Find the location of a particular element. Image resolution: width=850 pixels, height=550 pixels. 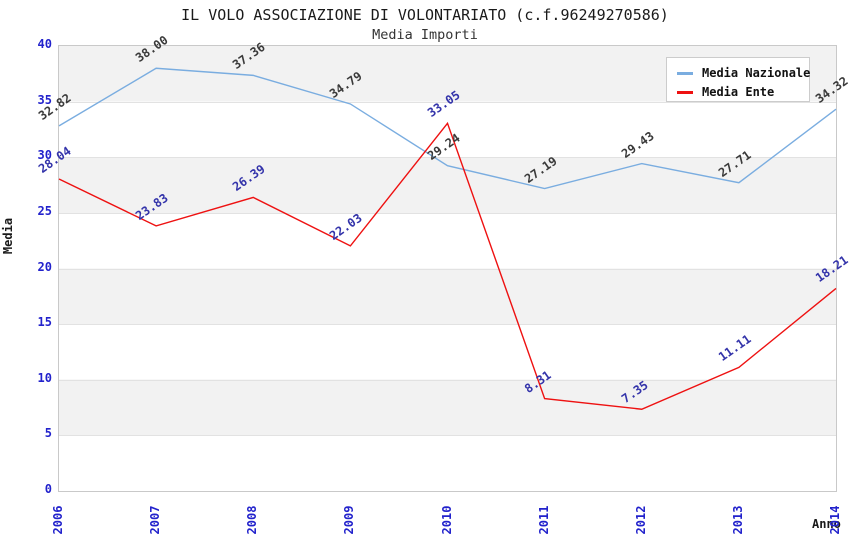

legend-label: Media Ente is located at coordinates (738, 92).